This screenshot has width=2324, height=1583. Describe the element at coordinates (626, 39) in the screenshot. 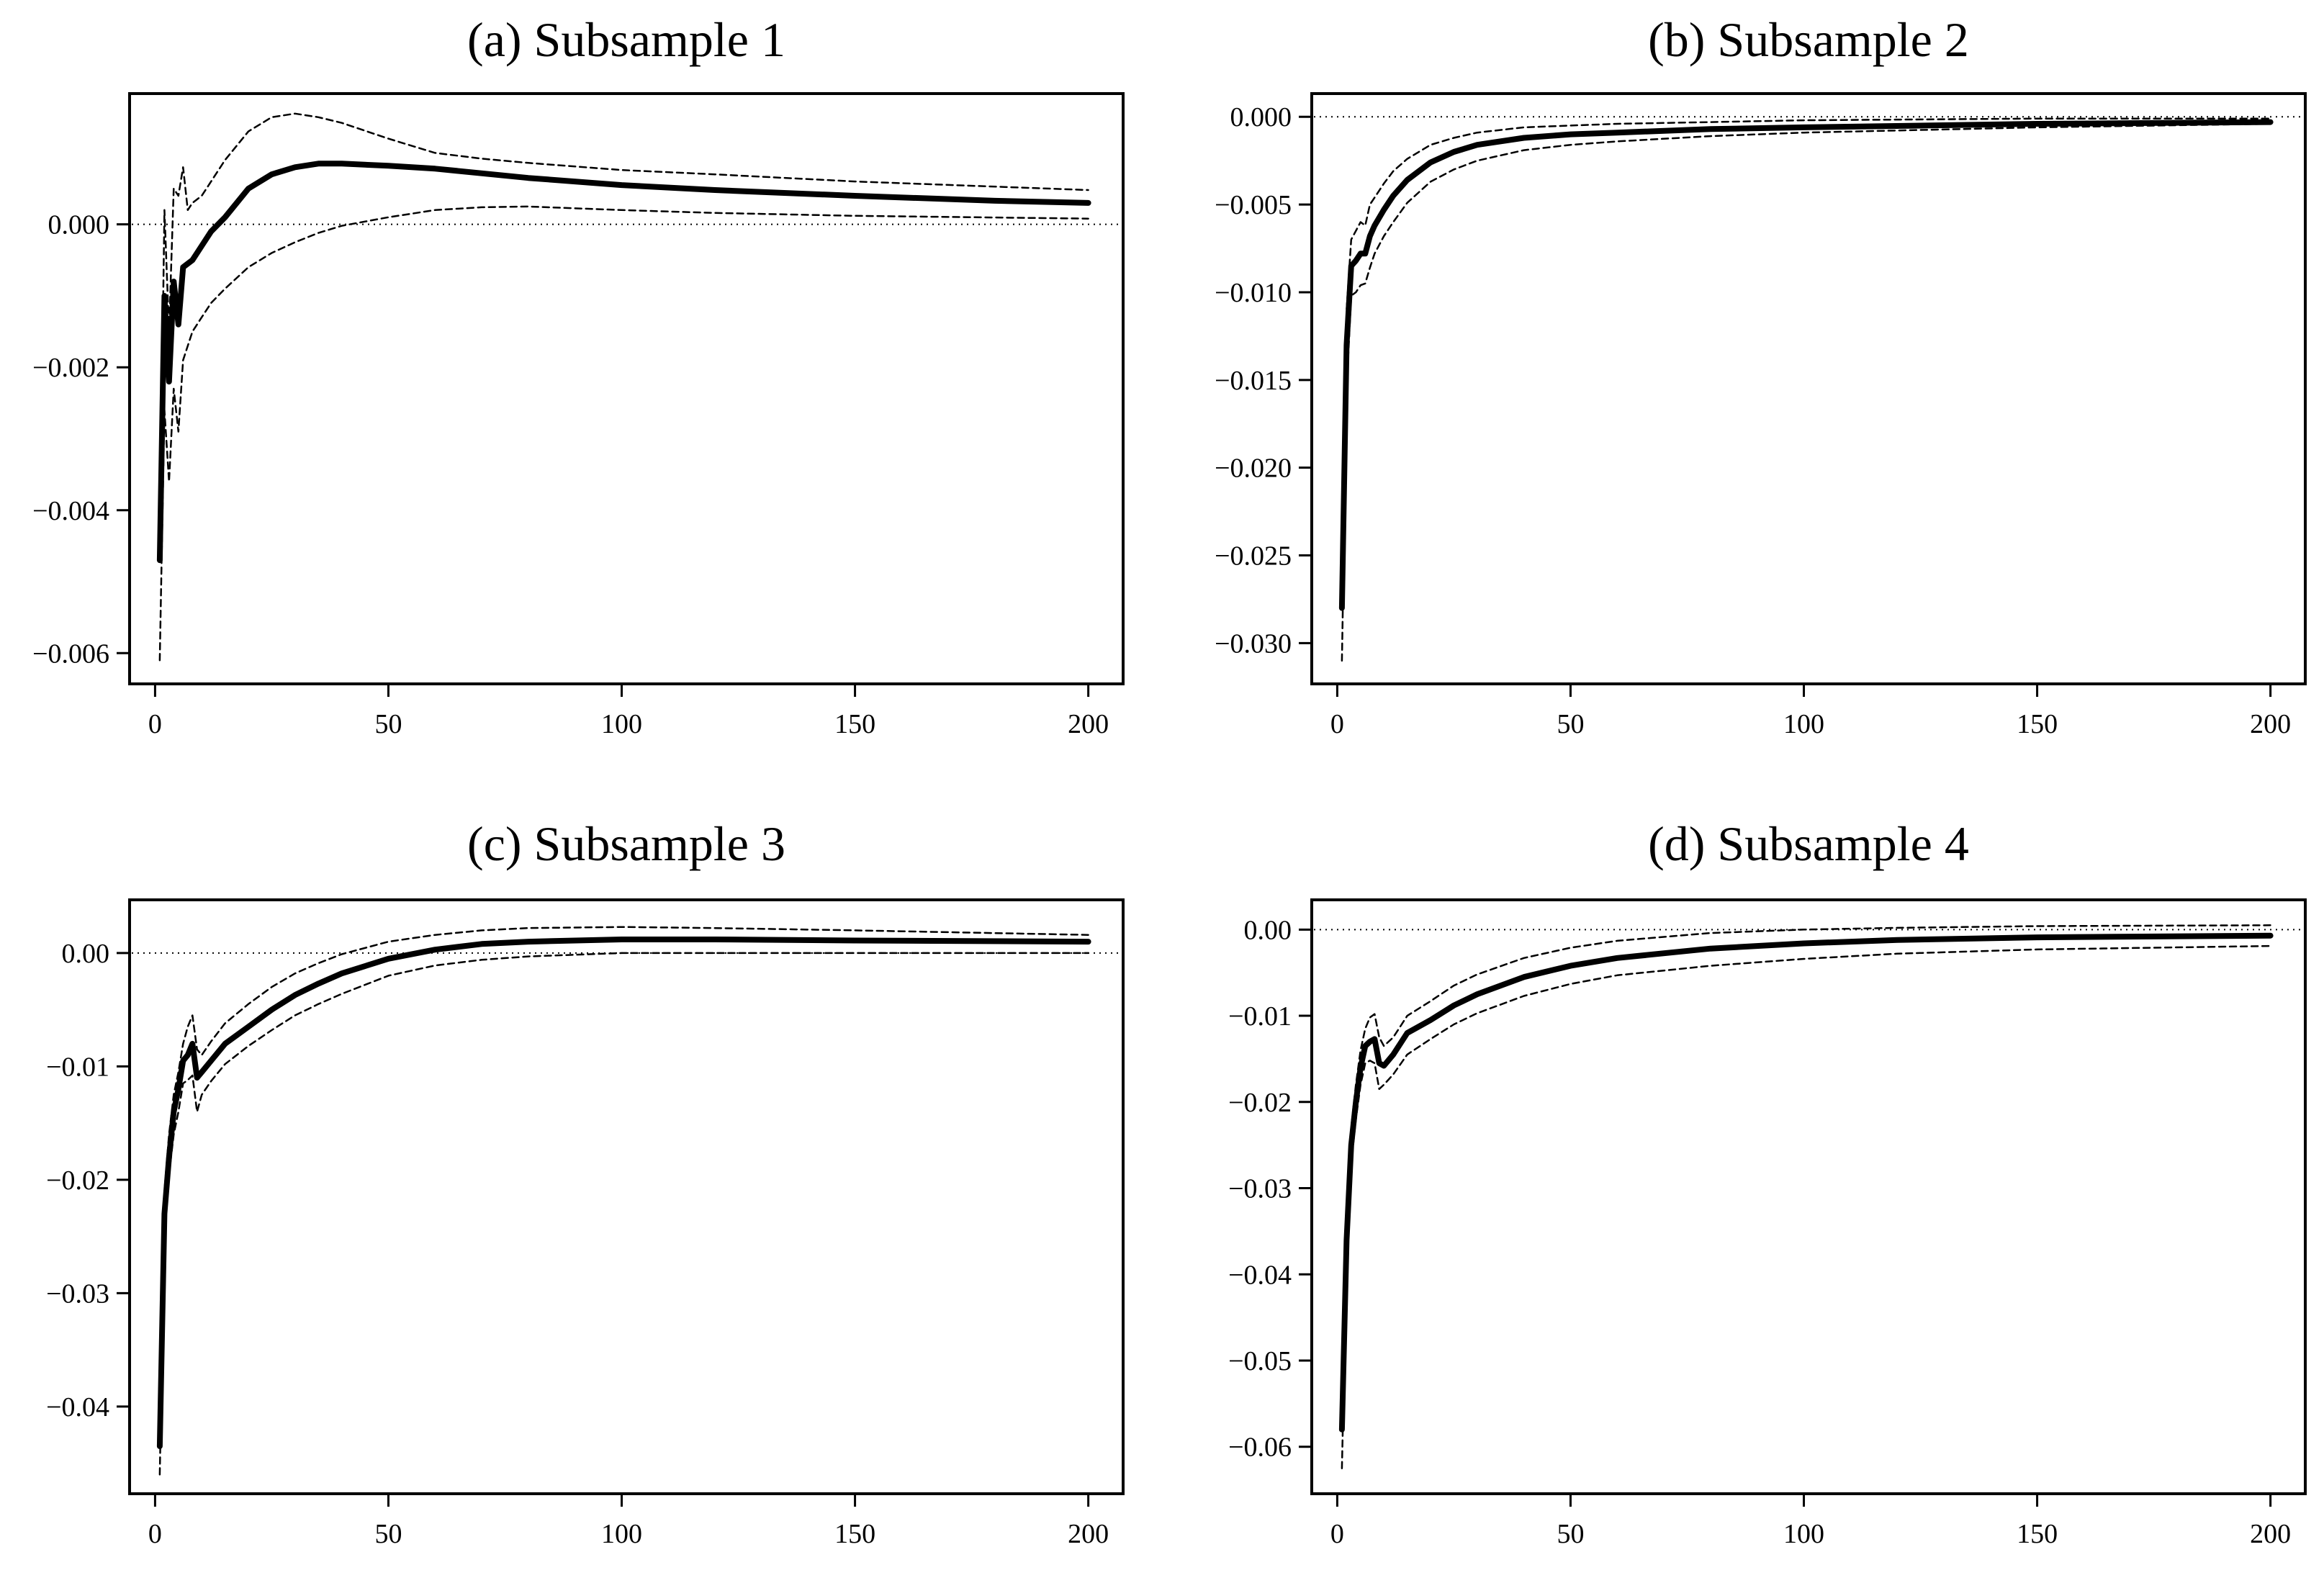

I see `panel-title: (a) Subsample 1` at that location.